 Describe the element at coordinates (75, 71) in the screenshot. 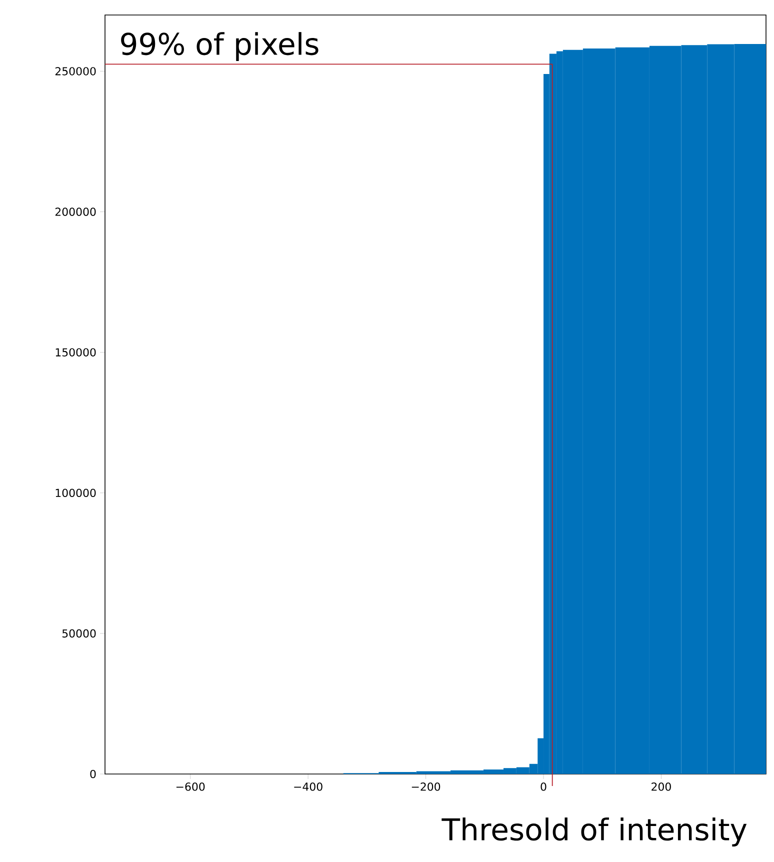

I see `y-tick-label: 250000` at that location.